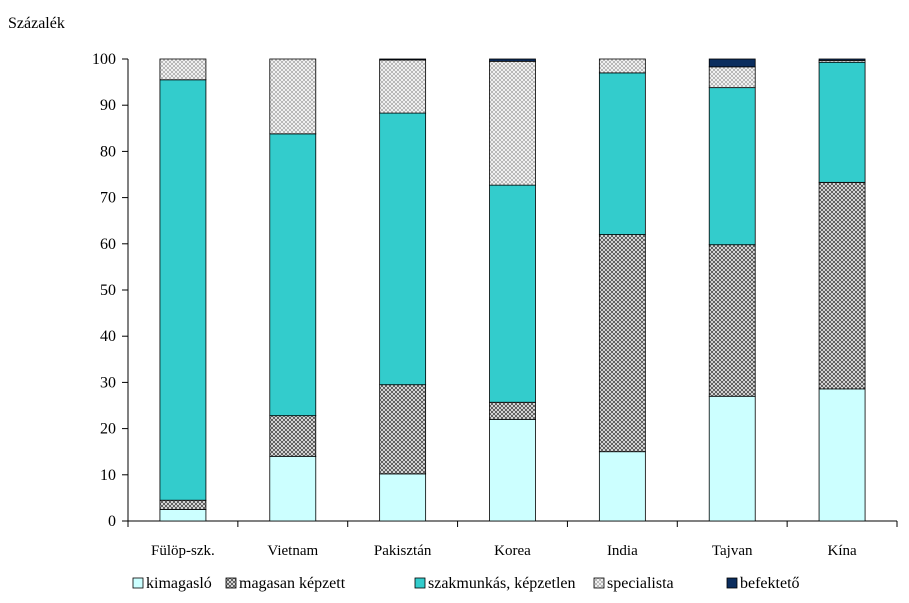 This screenshot has height=603, width=909. What do you see at coordinates (842, 551) in the screenshot?
I see `x-tick-label: Kína` at bounding box center [842, 551].